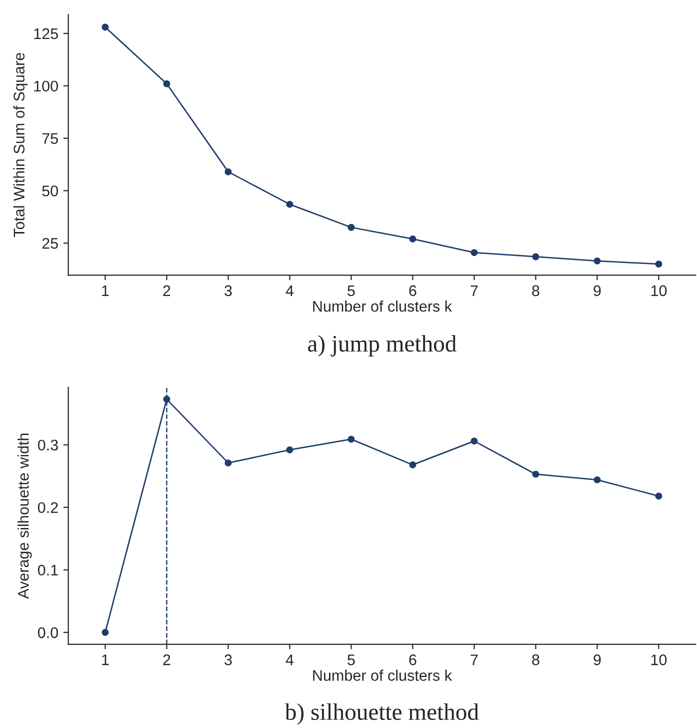 Image resolution: width=697 pixels, height=728 pixels. Describe the element at coordinates (50, 191) in the screenshot. I see `y-tick-label: 50` at that location.